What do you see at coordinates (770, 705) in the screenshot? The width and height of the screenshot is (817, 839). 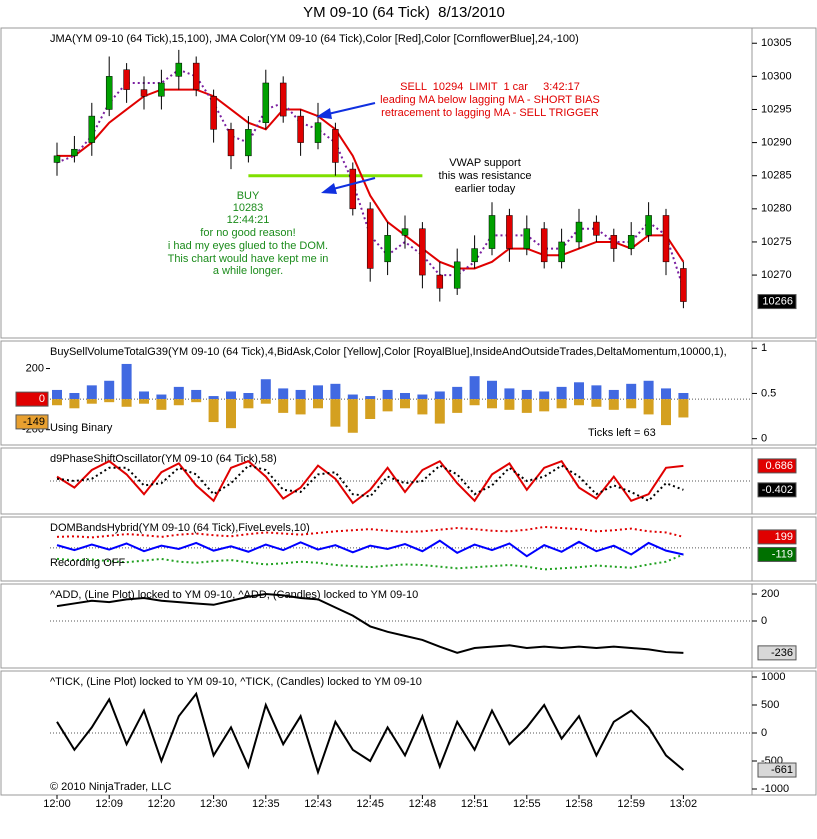 I see `y-tick-label: 500` at bounding box center [770, 705].